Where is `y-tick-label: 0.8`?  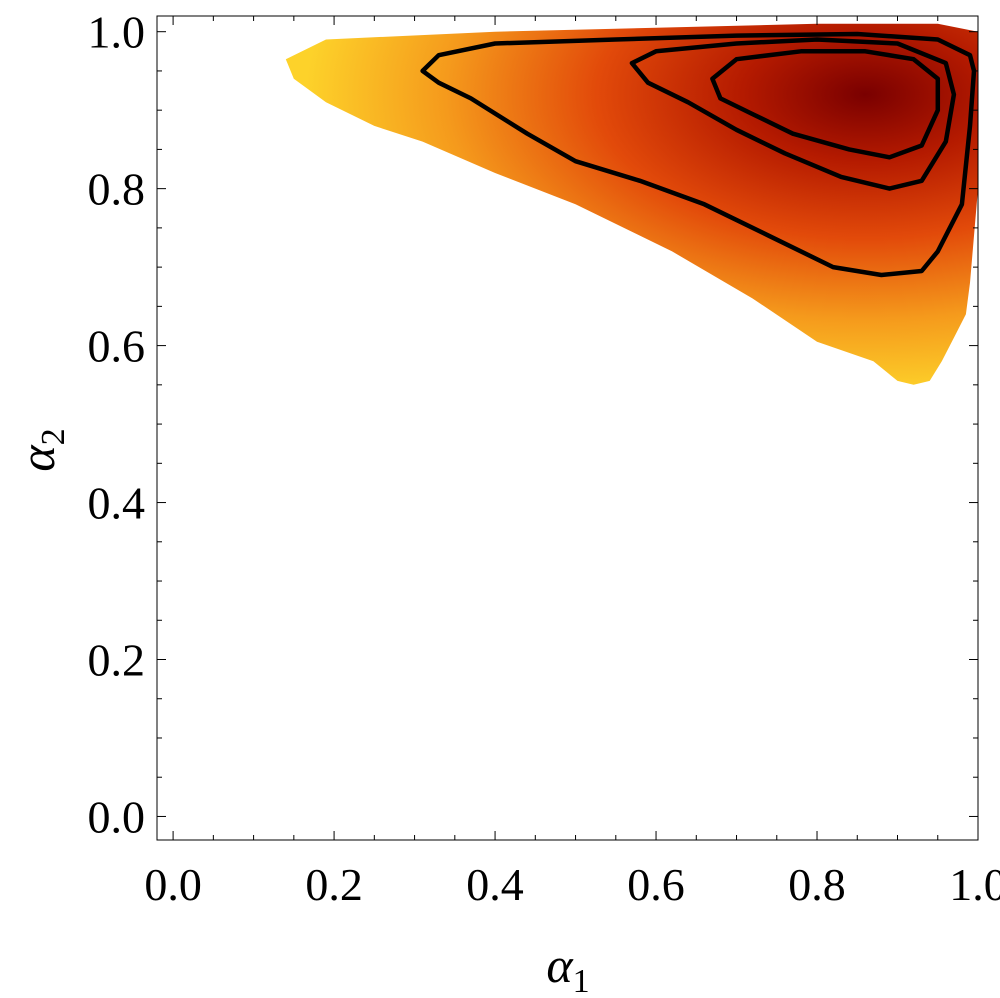
y-tick-label: 0.8 is located at coordinates (117, 189).